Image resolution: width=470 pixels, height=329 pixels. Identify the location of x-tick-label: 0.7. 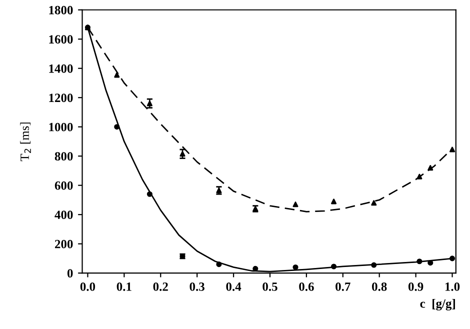
(343, 286).